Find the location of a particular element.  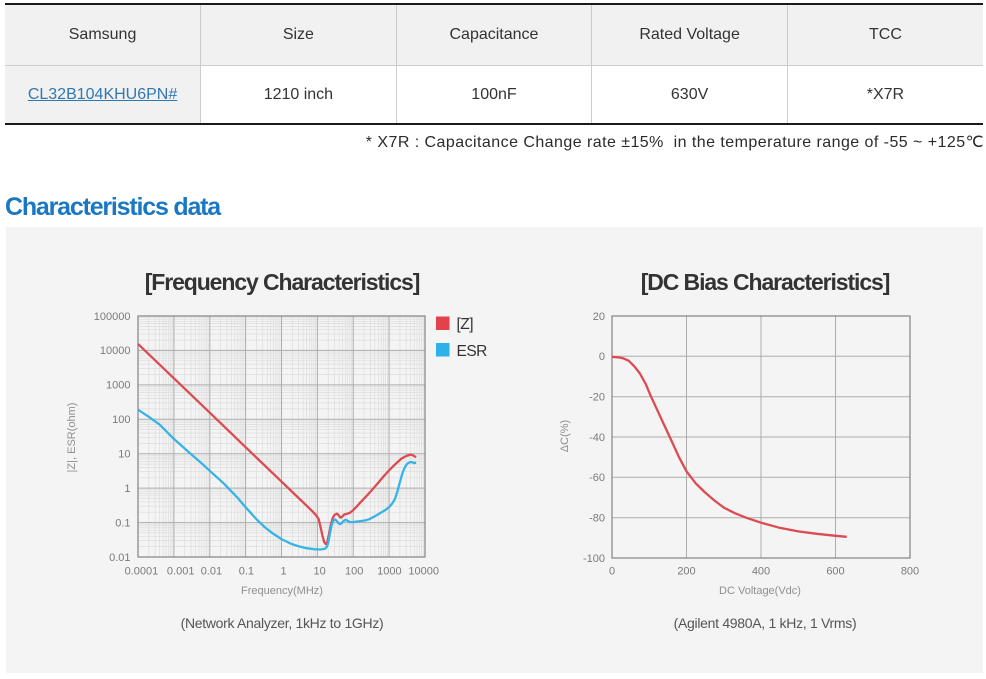

svg-text: ΔC(%) is located at coordinates (565, 436).